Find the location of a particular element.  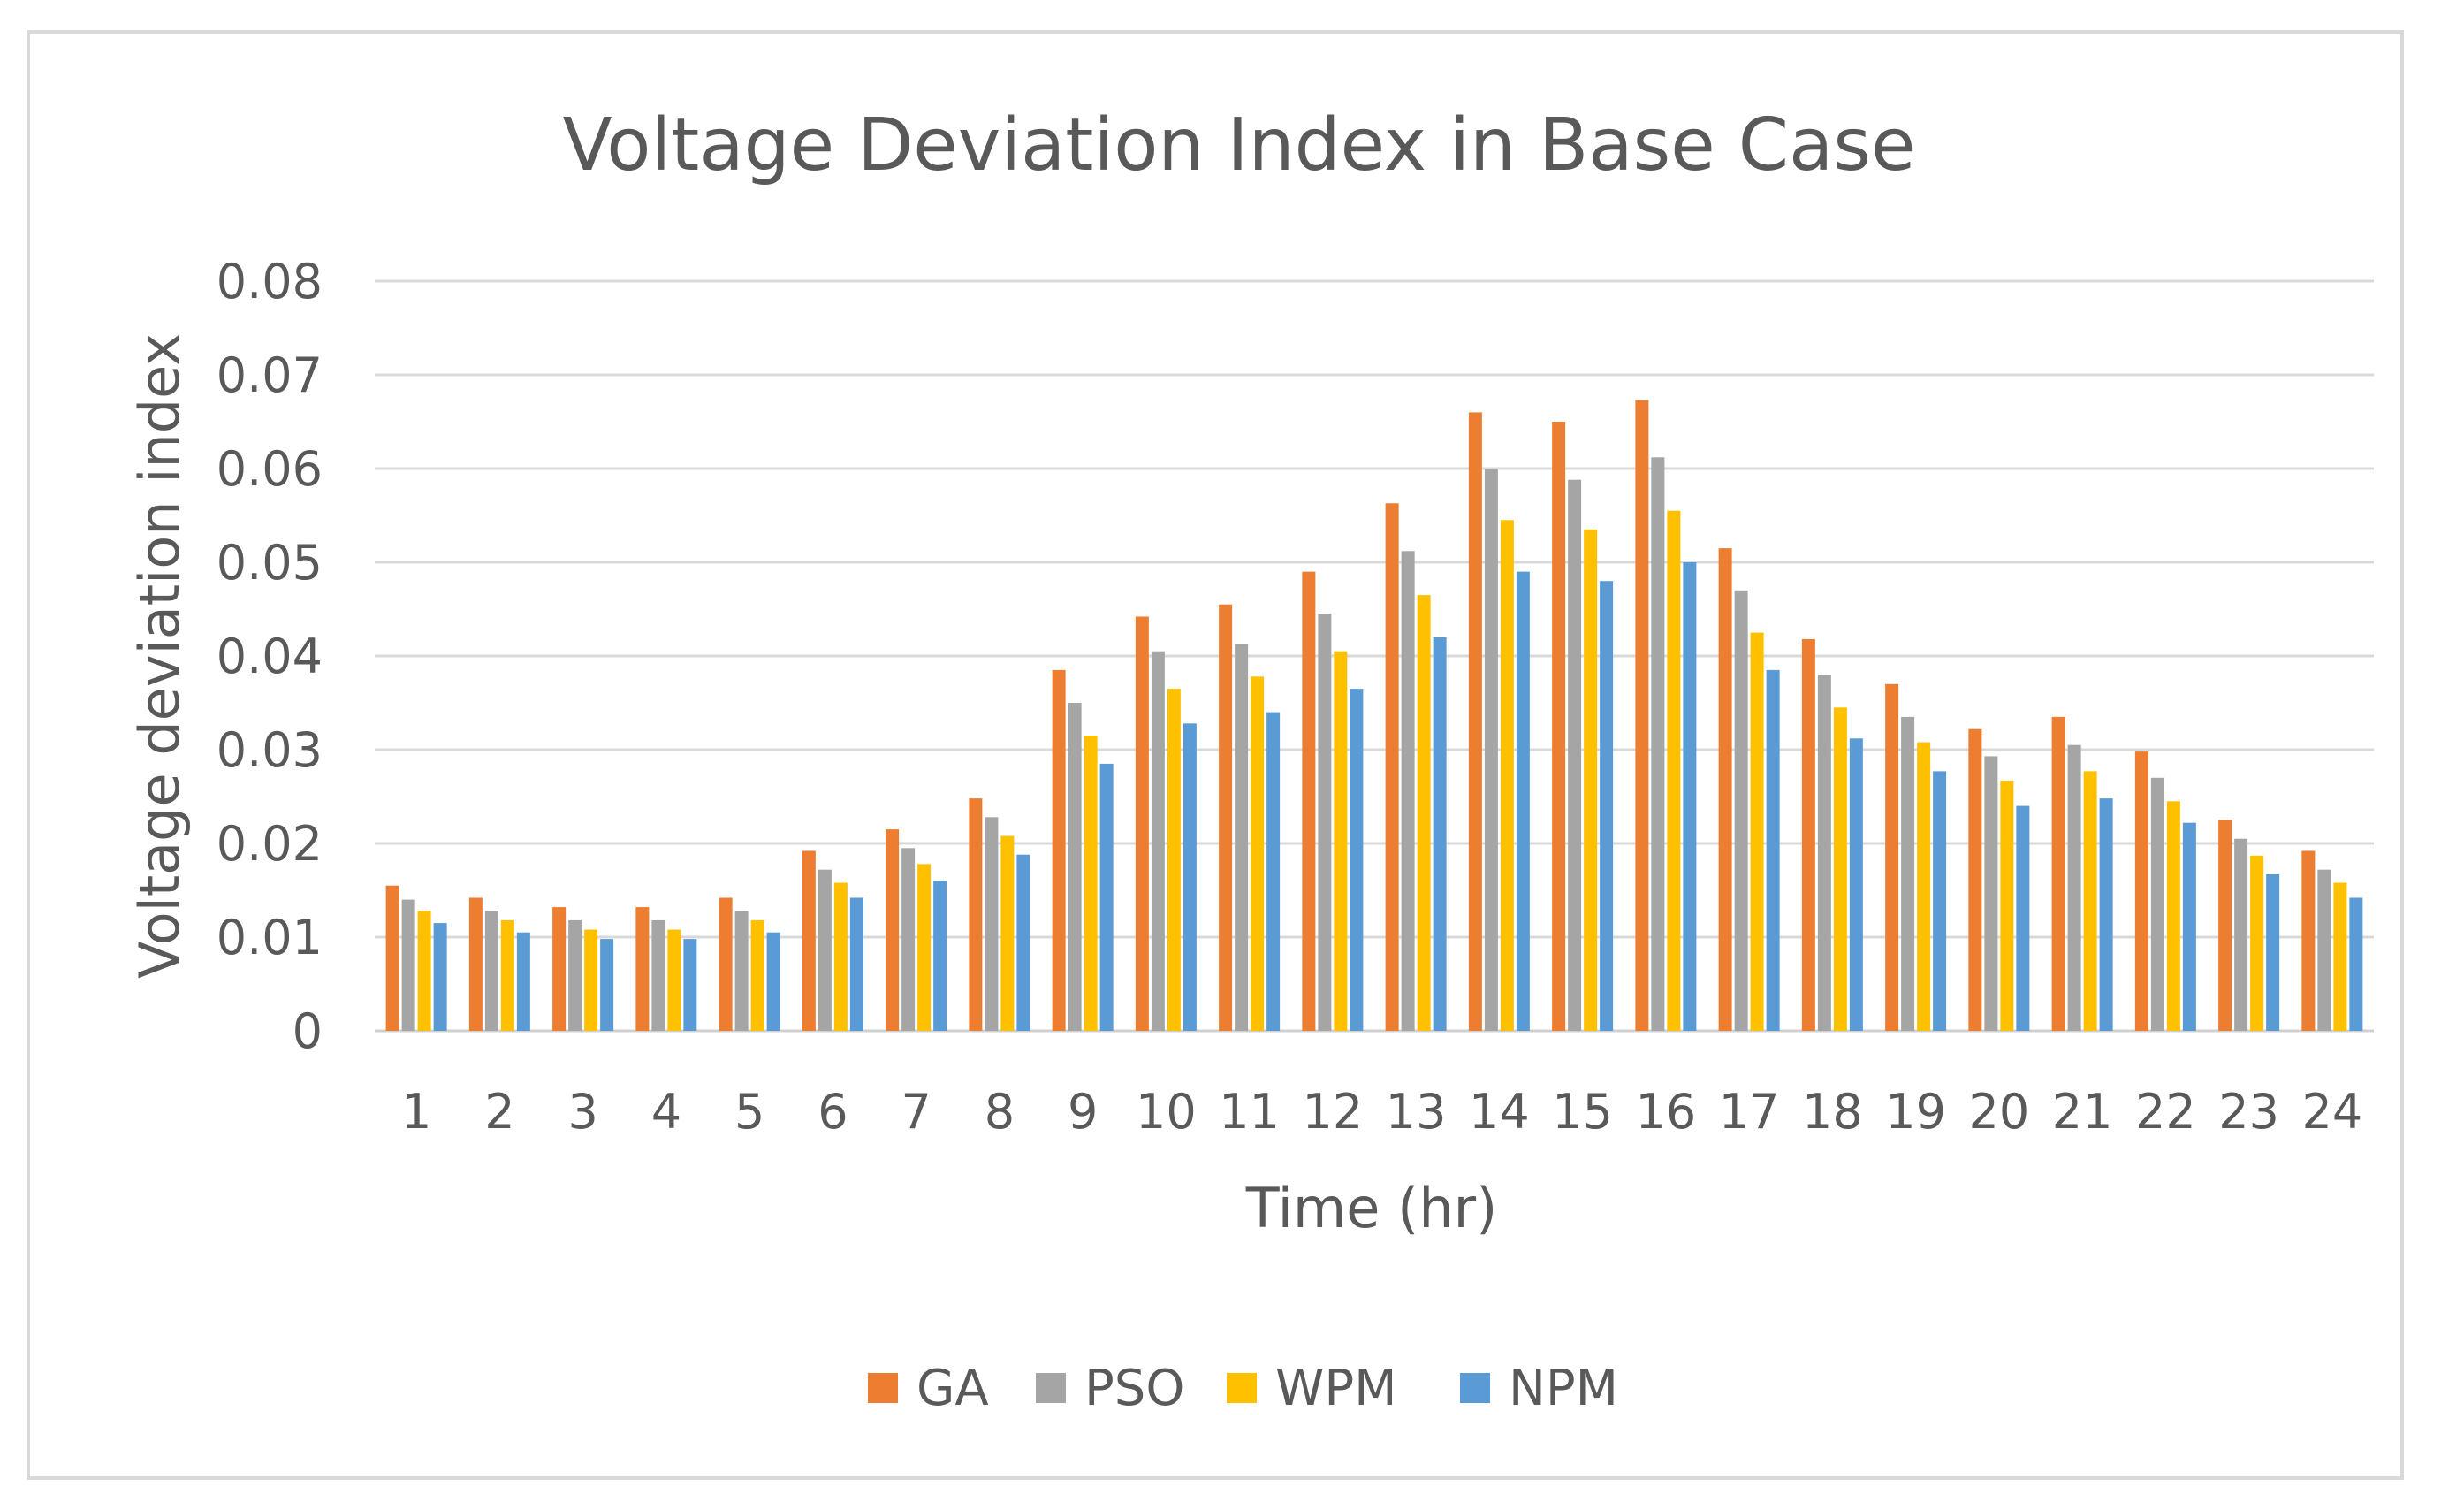

x-tick-label: 16 is located at coordinates (1666, 1112).